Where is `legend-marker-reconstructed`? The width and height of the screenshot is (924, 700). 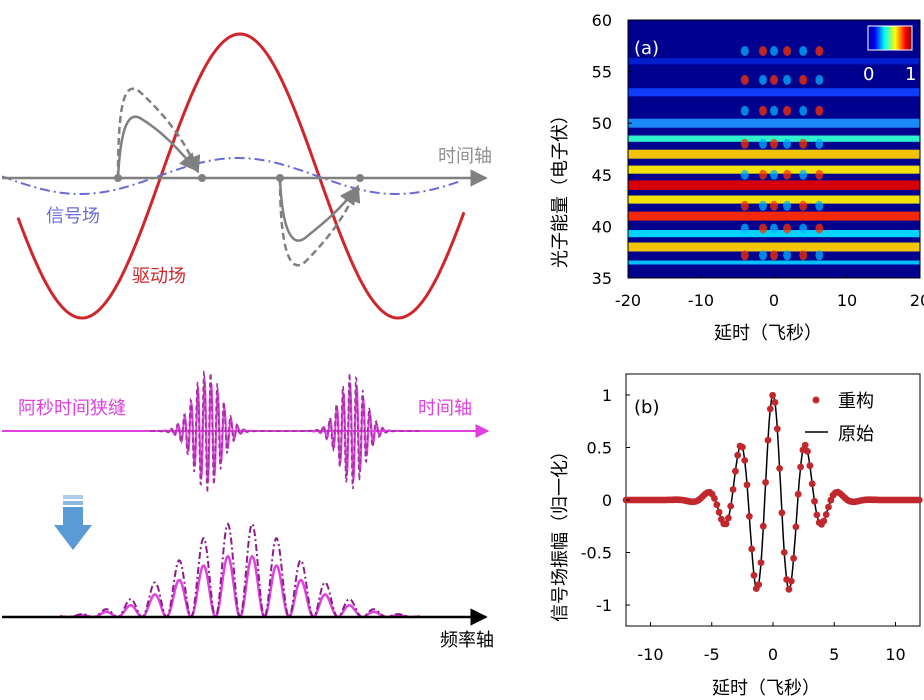
legend-marker-reconstructed is located at coordinates (816, 400).